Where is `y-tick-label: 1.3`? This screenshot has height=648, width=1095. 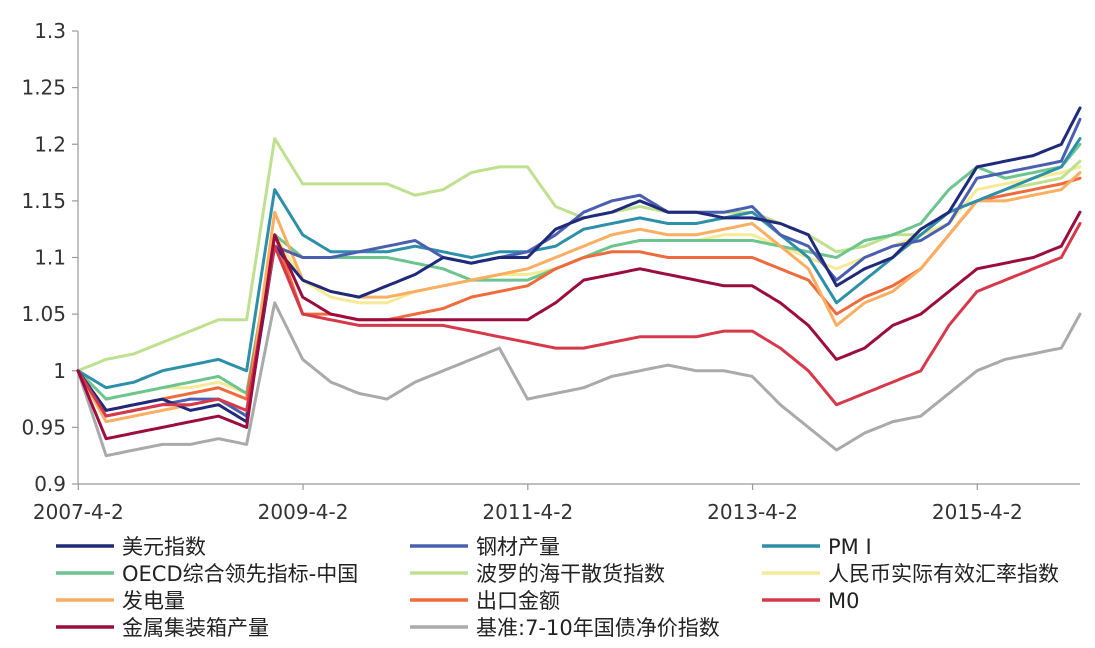 y-tick-label: 1.3 is located at coordinates (50, 31).